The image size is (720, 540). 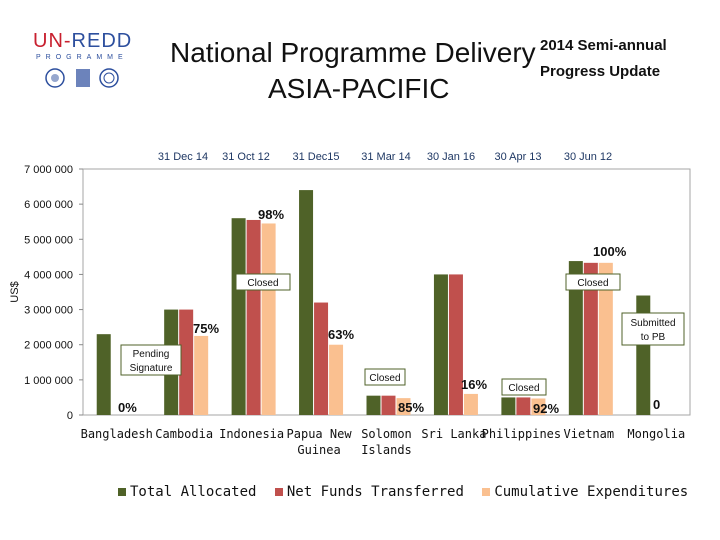 I want to click on annotation-percent: 0, so click(x=656, y=404).